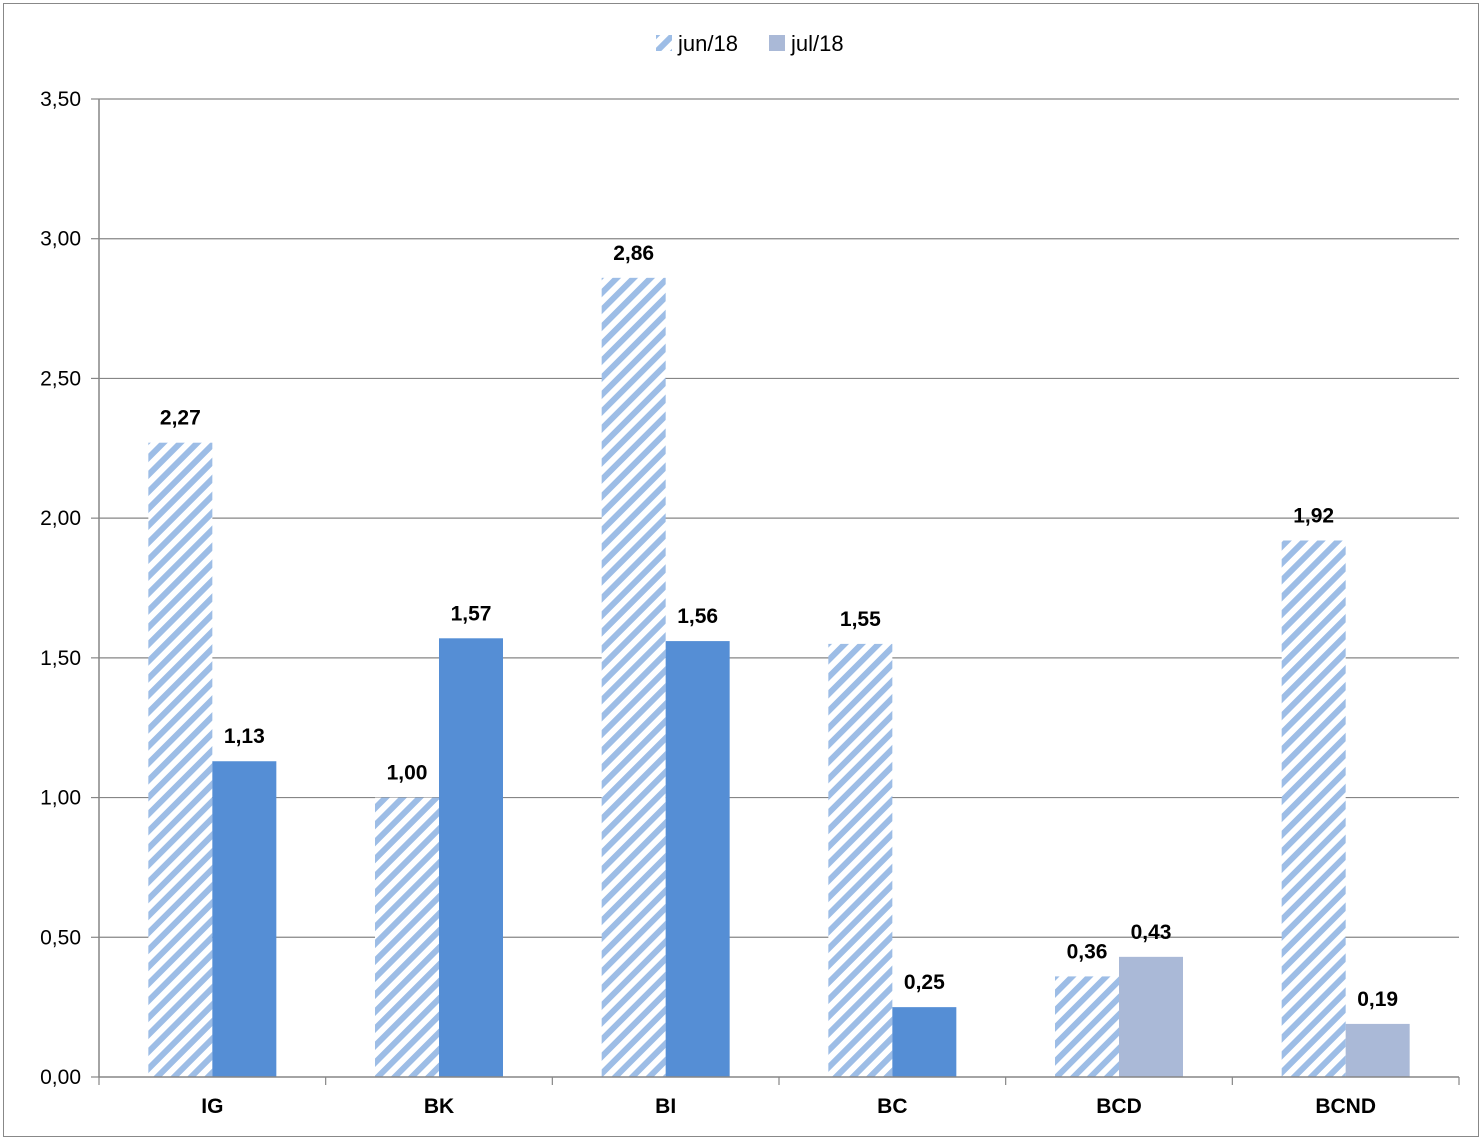  Describe the element at coordinates (180, 418) in the screenshot. I see `data-label-jun18: 2,27` at that location.